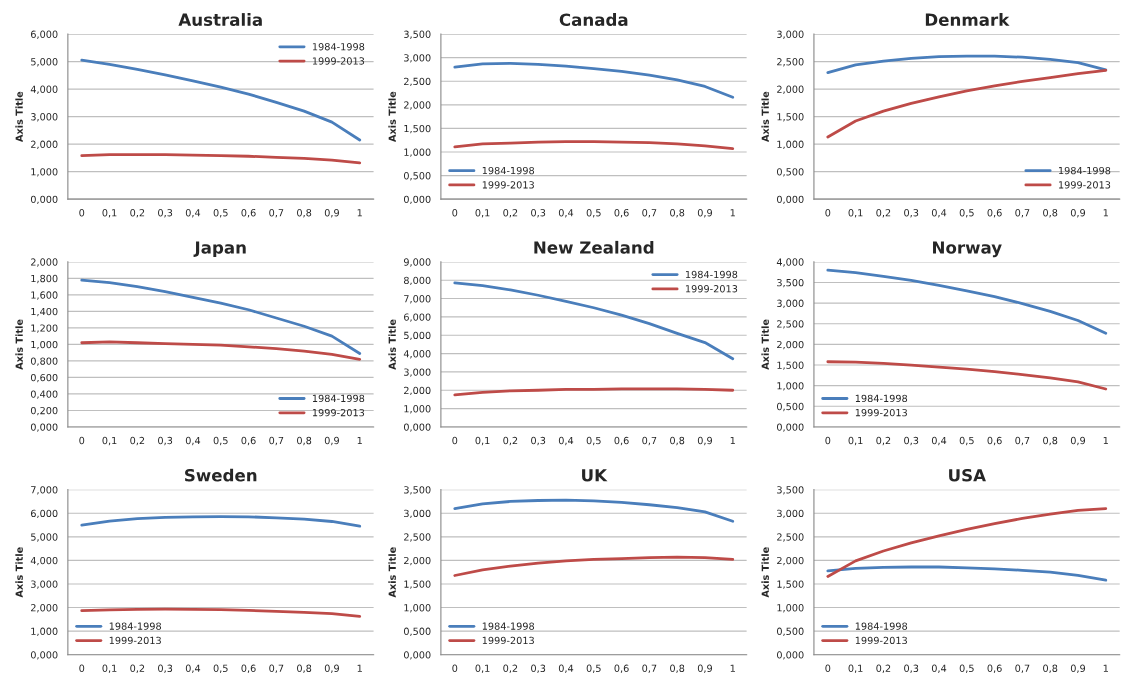 The width and height of the screenshot is (1131, 682). I want to click on y-tick-label: 1,800, so click(44, 279).